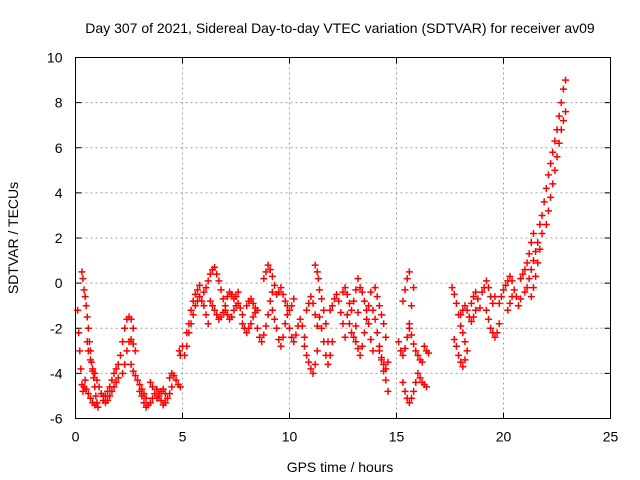  Describe the element at coordinates (56, 373) in the screenshot. I see `y-tick-label: -4` at that location.